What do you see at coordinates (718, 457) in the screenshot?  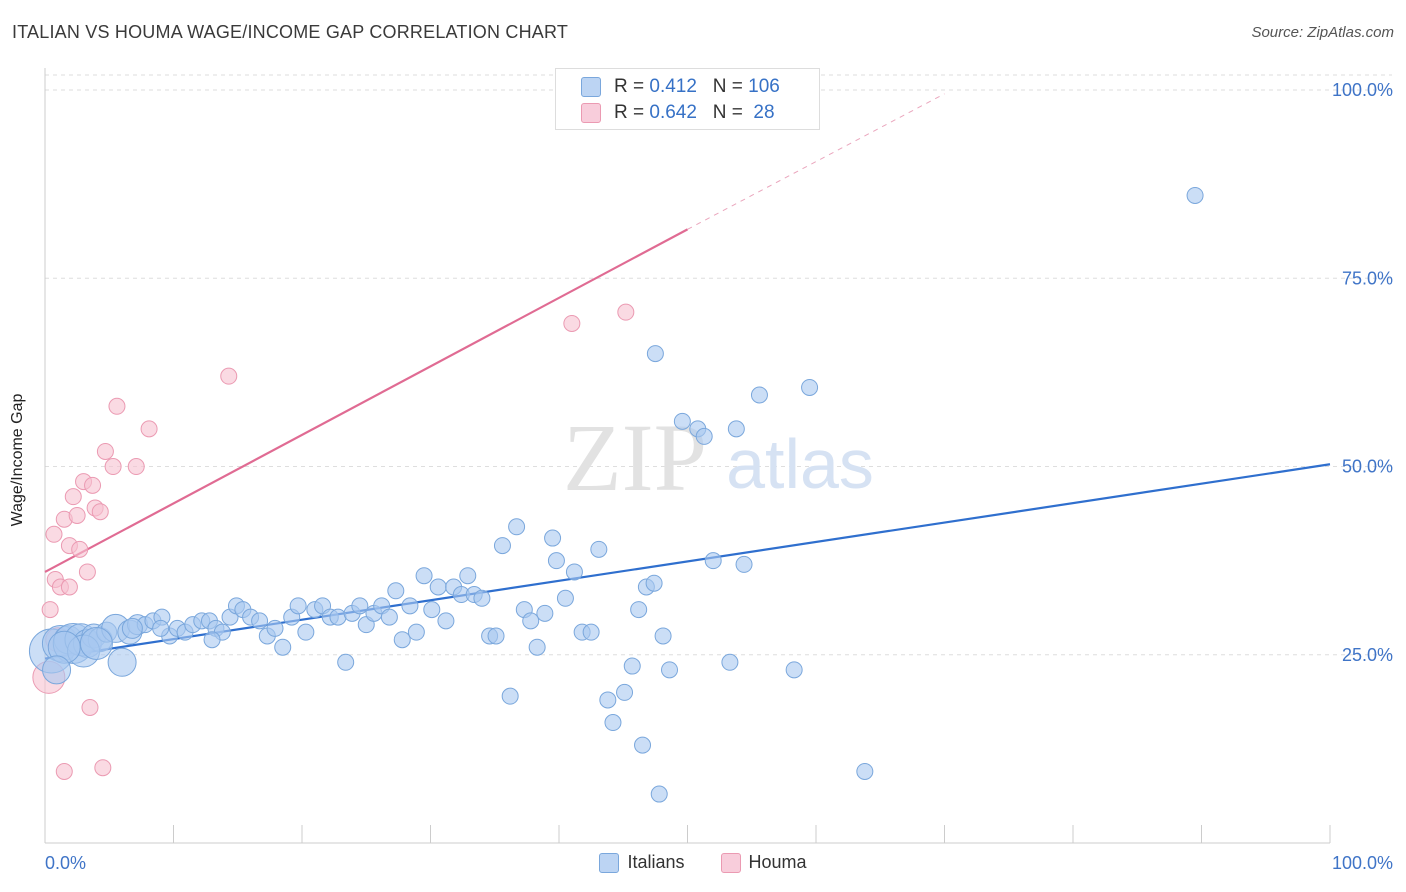 I see `watermark: ZIP atlas` at bounding box center [718, 457].